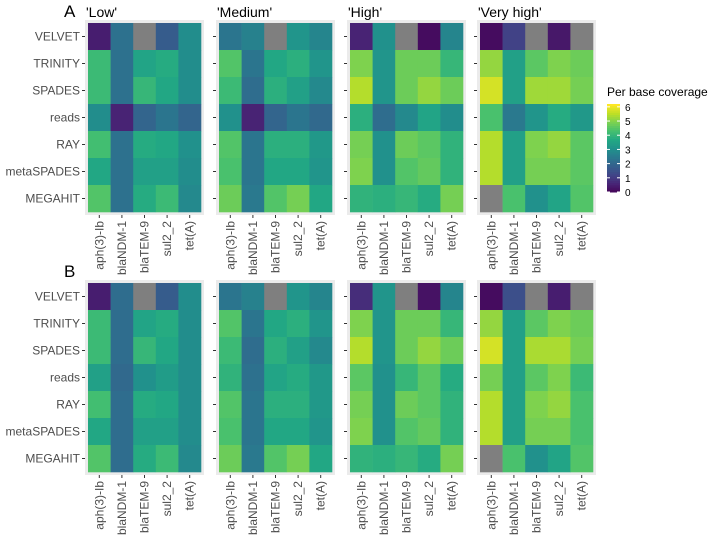 The height and width of the screenshot is (540, 708). Describe the element at coordinates (657, 92) in the screenshot. I see `legend-title: Per base coverage` at that location.